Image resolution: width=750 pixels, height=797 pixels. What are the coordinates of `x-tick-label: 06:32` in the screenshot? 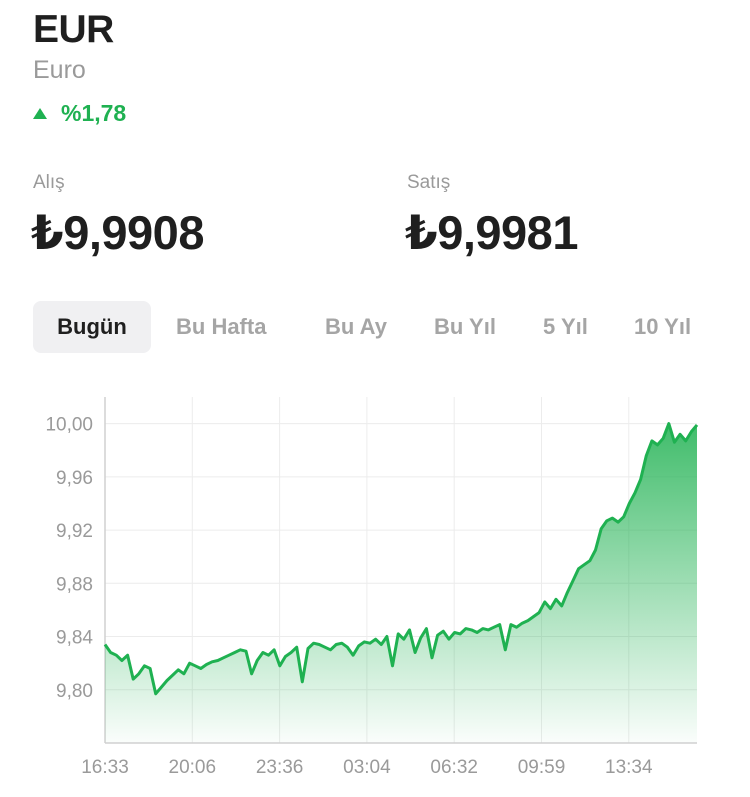 It's located at (454, 767).